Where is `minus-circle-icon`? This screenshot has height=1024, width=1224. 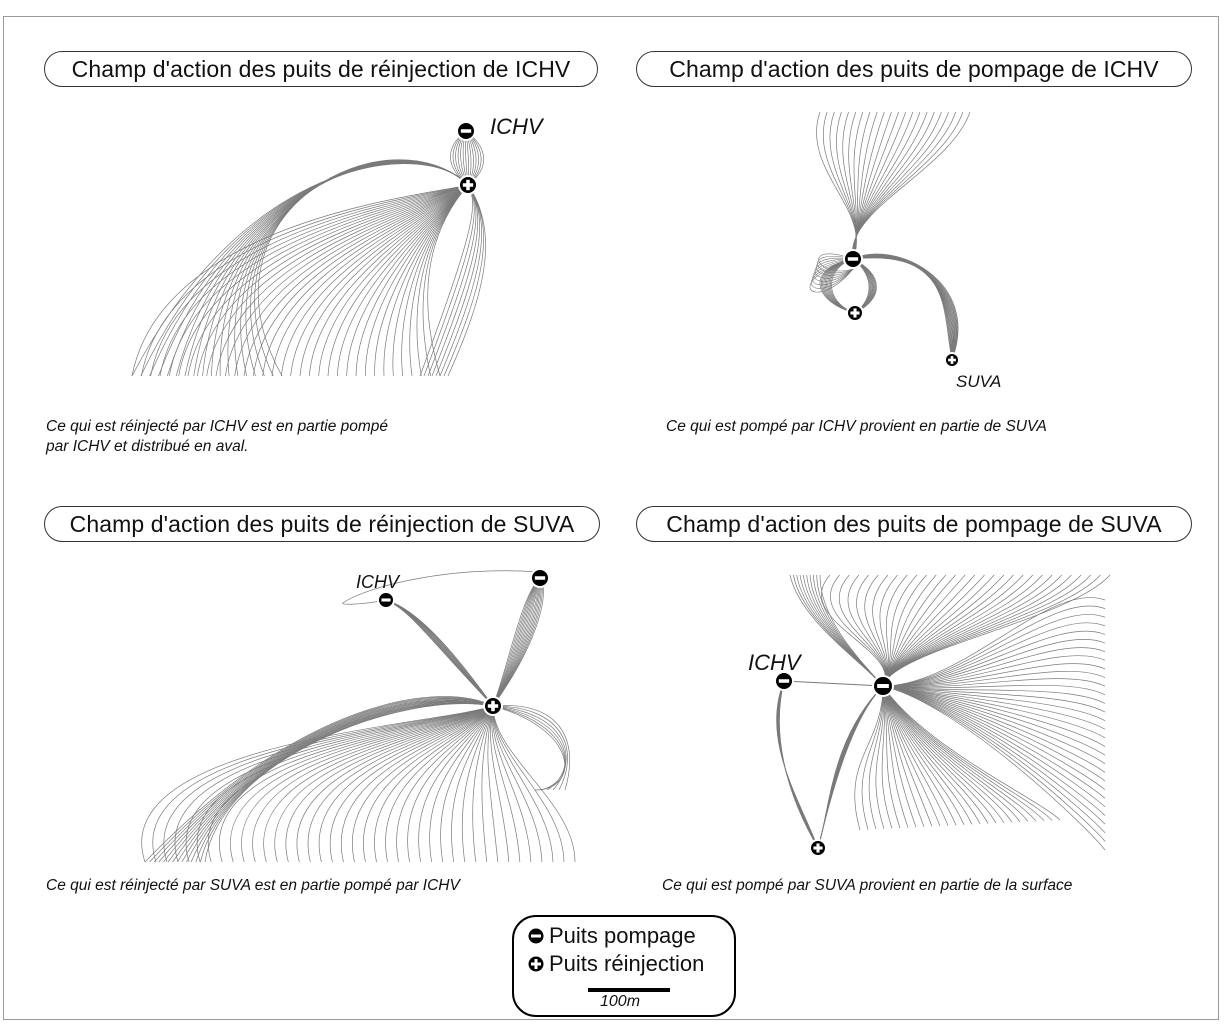 minus-circle-icon is located at coordinates (536, 936).